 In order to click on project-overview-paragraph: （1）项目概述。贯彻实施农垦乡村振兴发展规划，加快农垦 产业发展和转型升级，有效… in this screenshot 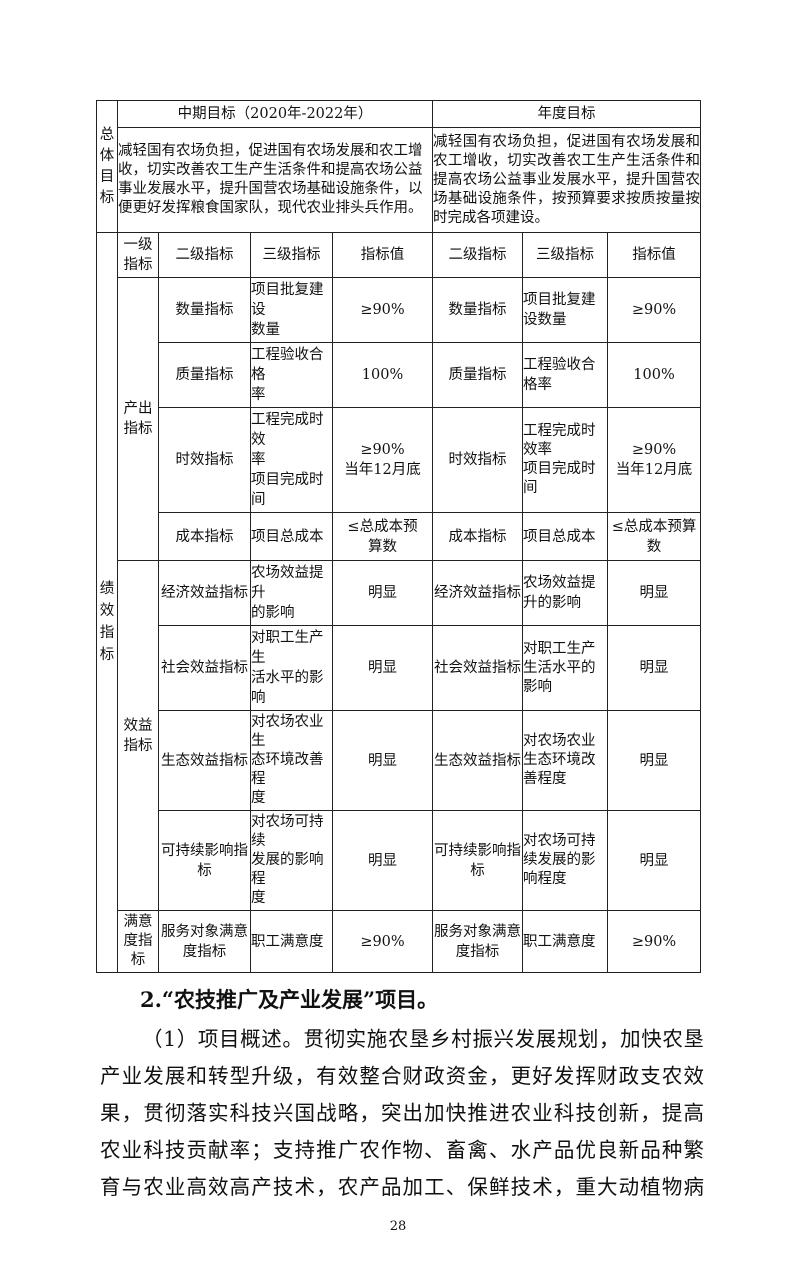, I will do `click(400, 1113)`.